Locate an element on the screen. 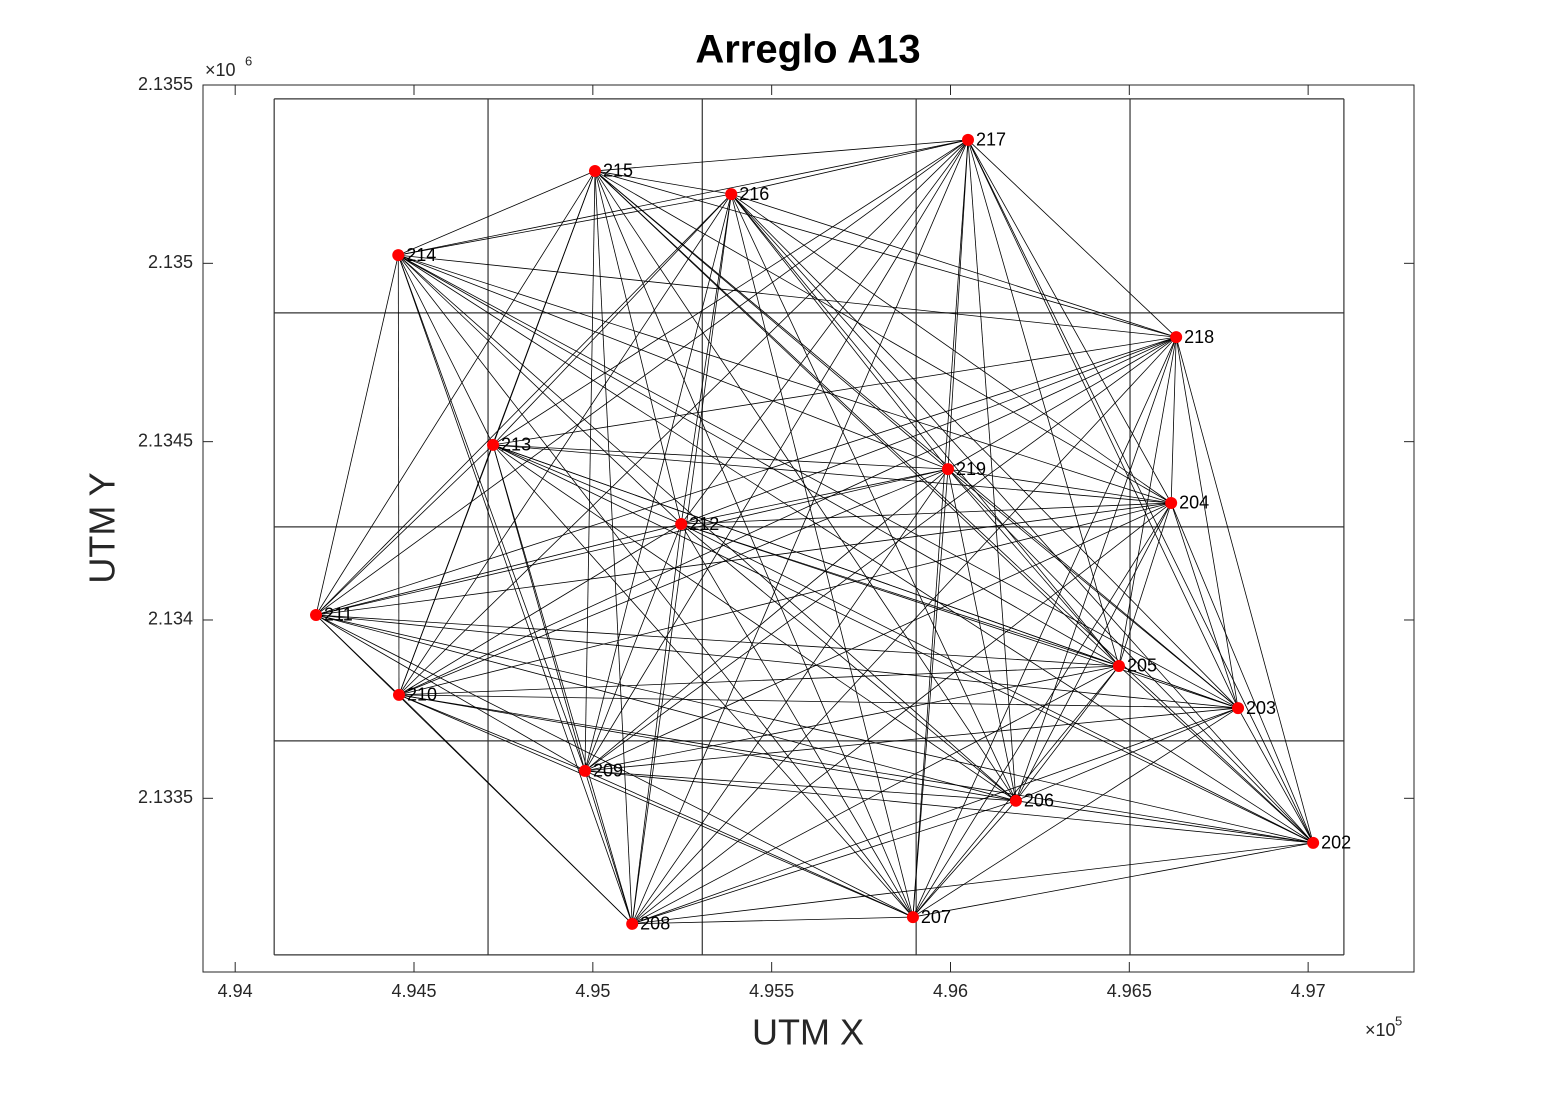  point-label: 205 is located at coordinates (1142, 666).